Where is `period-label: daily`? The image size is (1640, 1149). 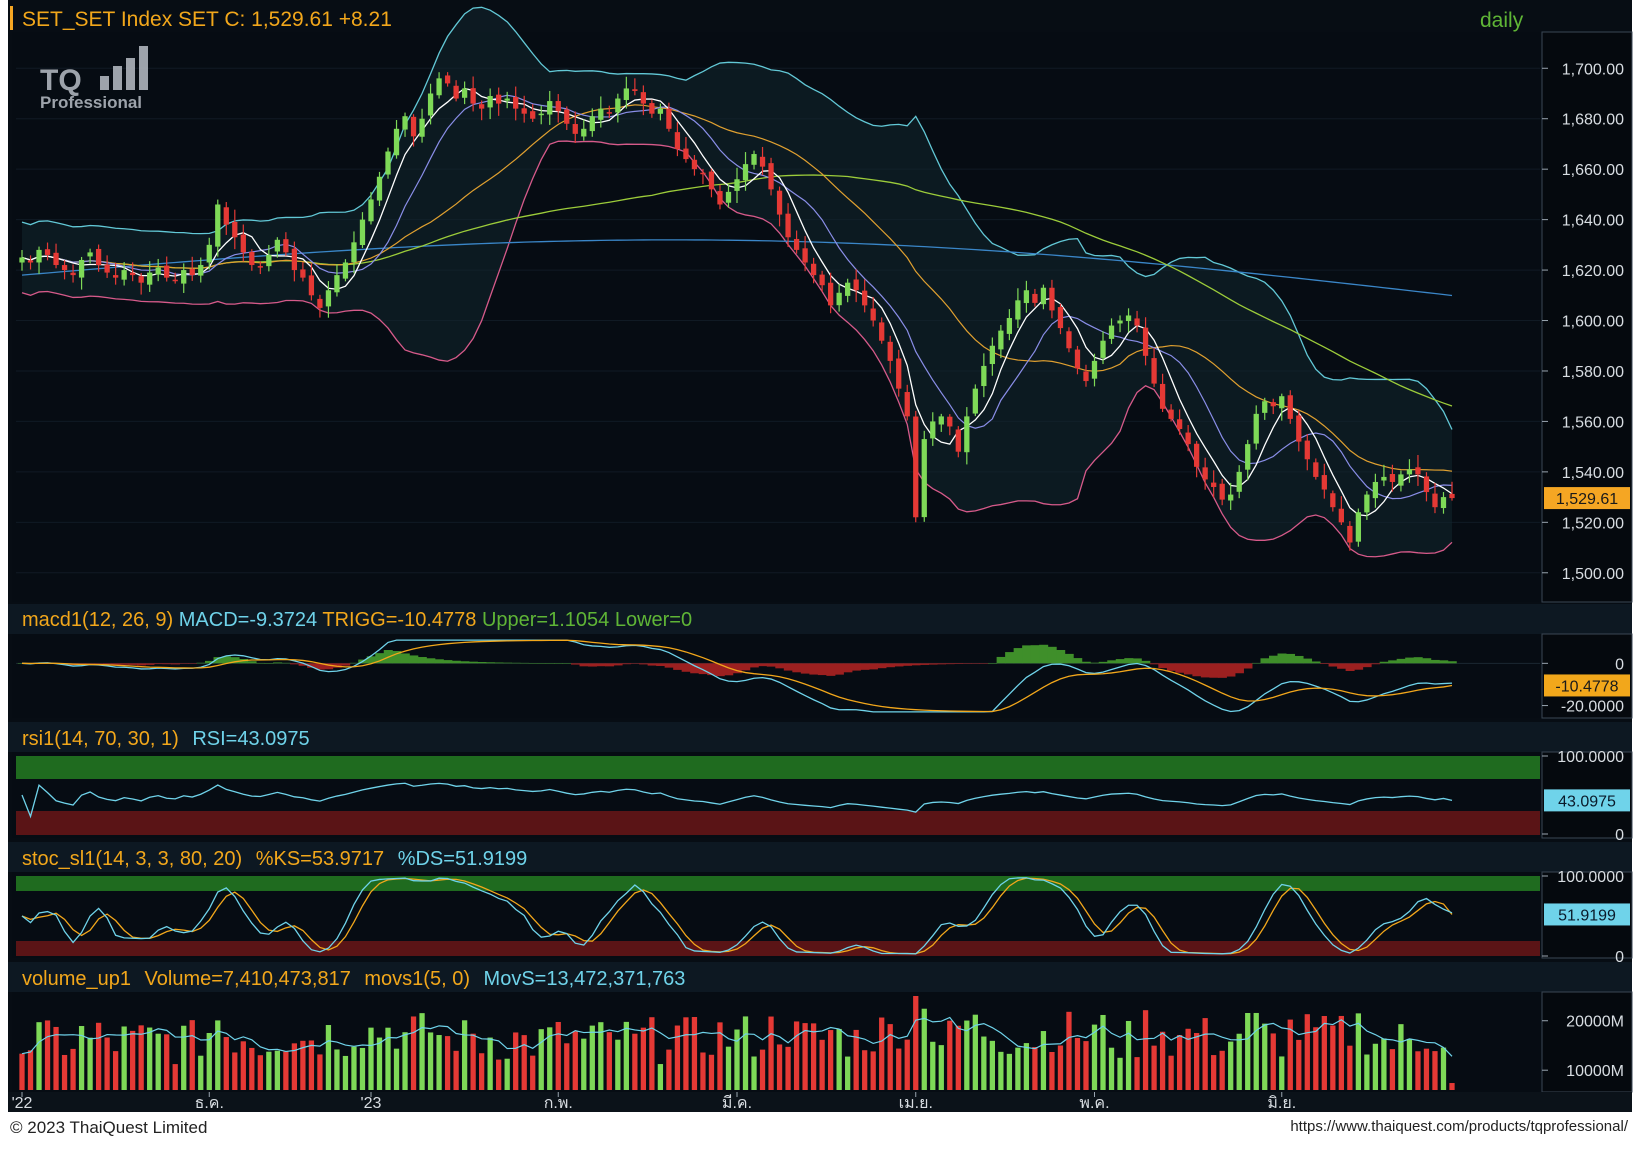 period-label: daily is located at coordinates (1502, 20).